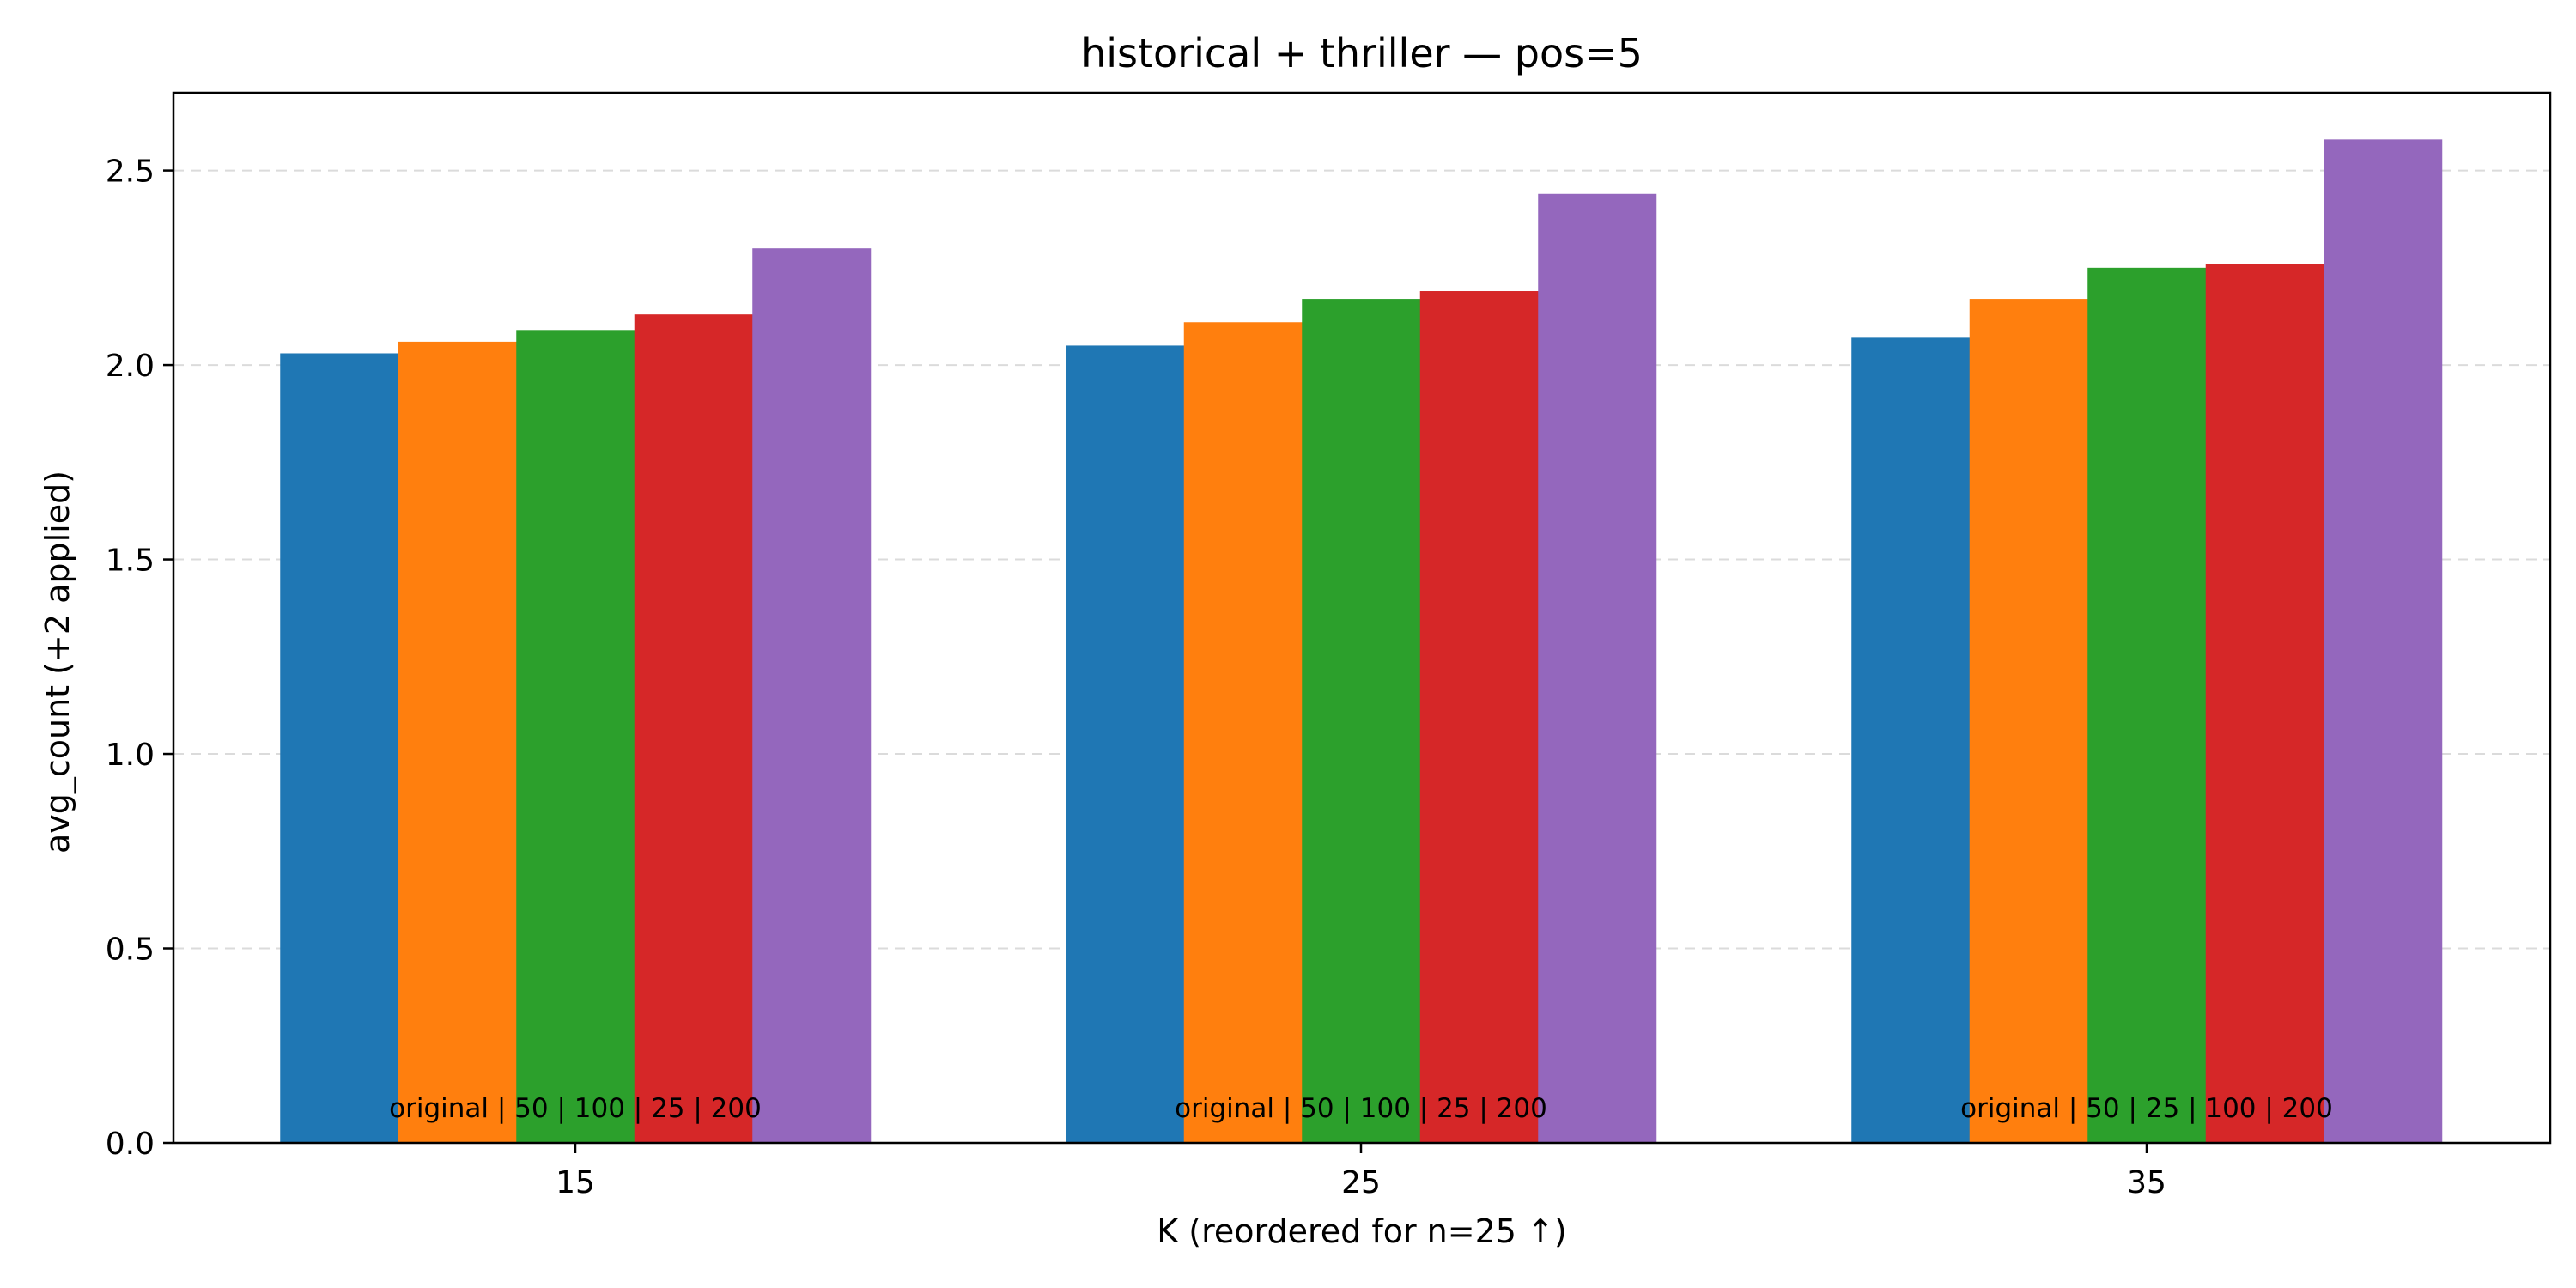 This screenshot has height=1288, width=2576. What do you see at coordinates (130, 1144) in the screenshot?
I see `y-tick-label: 0.0` at bounding box center [130, 1144].